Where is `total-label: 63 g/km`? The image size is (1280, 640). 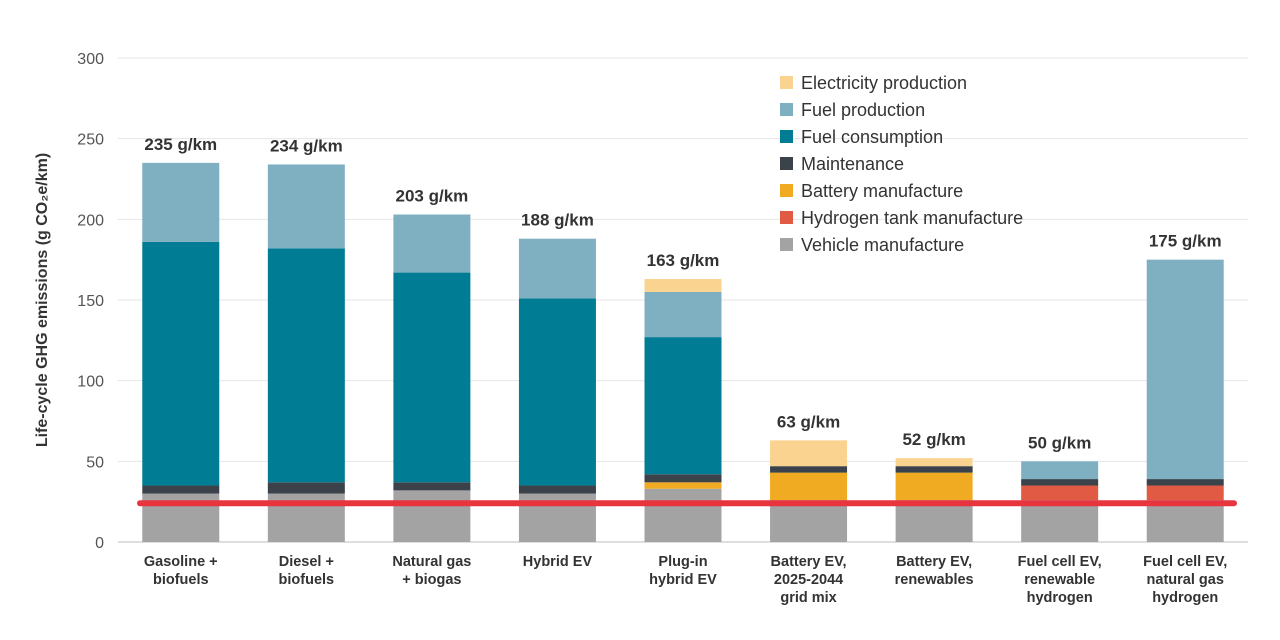 total-label: 63 g/km is located at coordinates (808, 421).